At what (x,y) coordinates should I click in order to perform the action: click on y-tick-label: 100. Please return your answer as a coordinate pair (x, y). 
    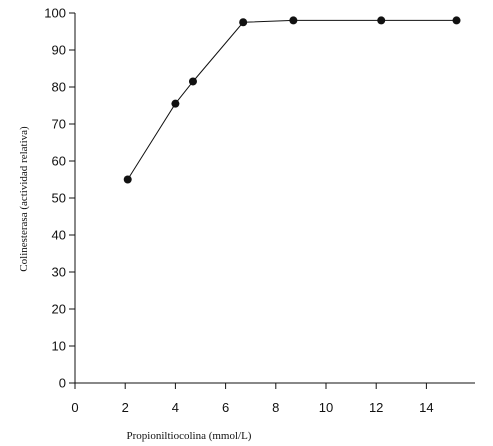
    Looking at the image, I should click on (55, 13).